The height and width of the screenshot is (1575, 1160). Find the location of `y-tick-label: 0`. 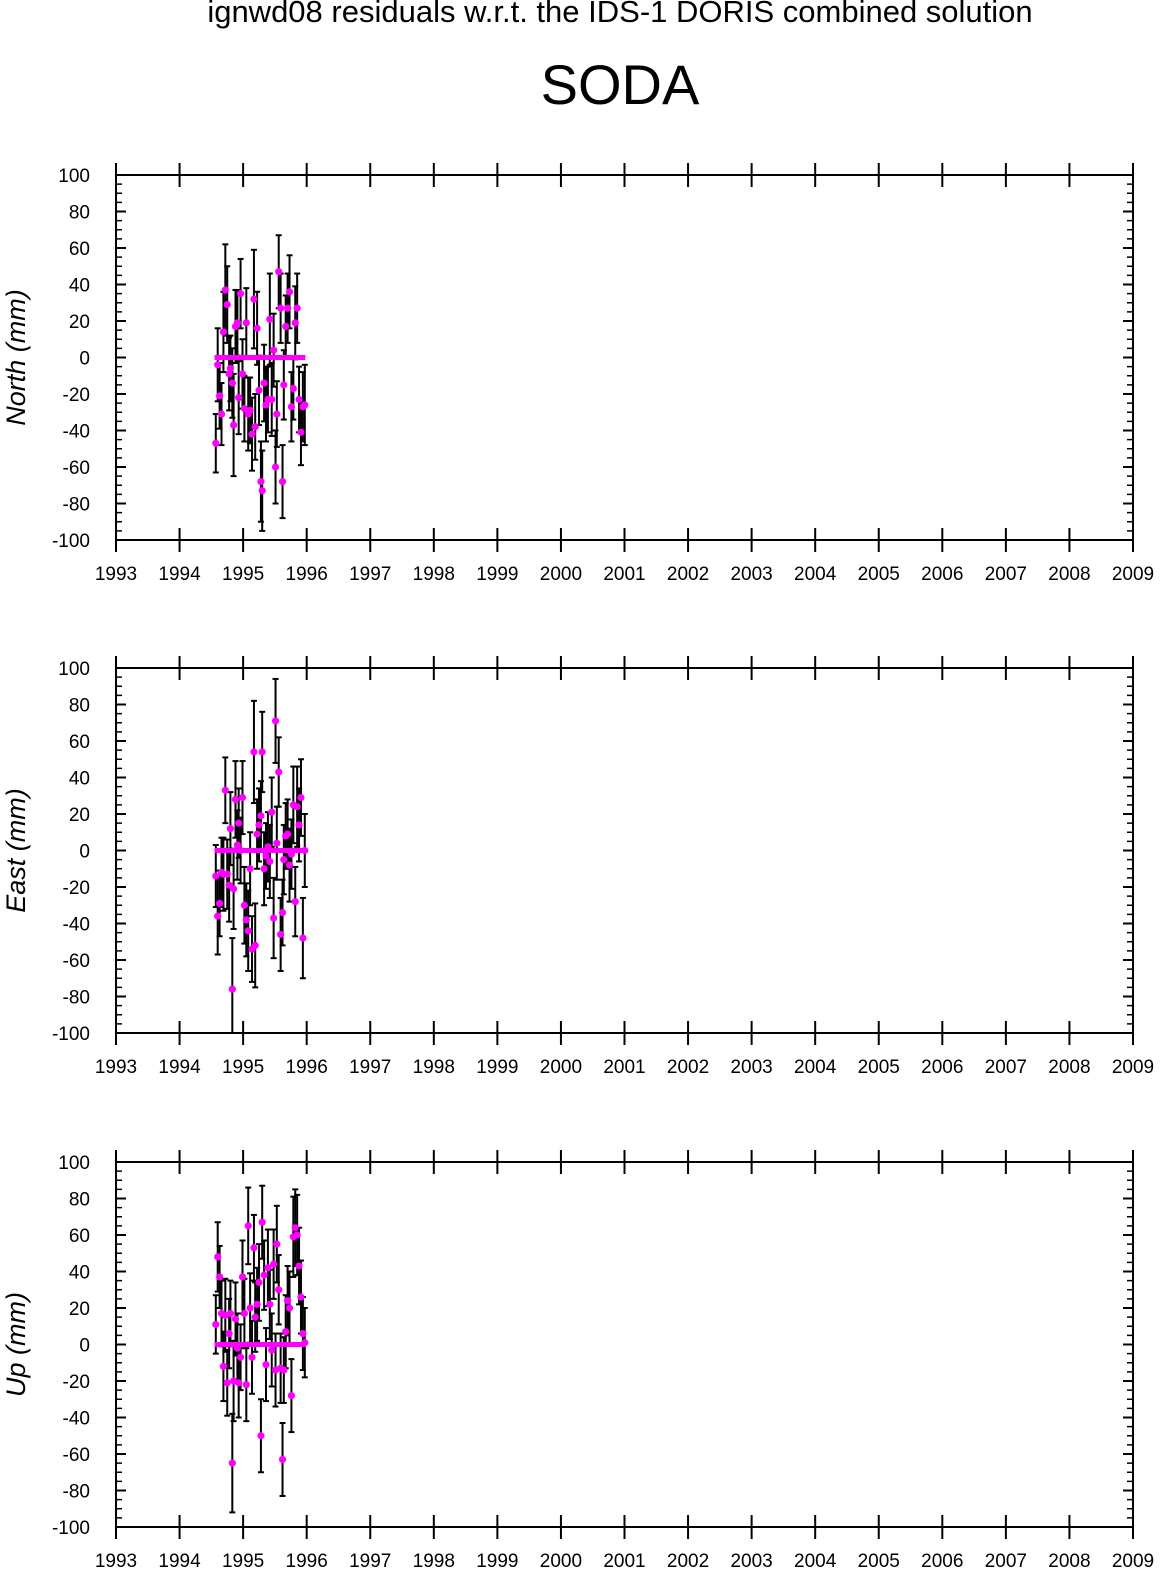

y-tick-label: 0 is located at coordinates (84, 852).